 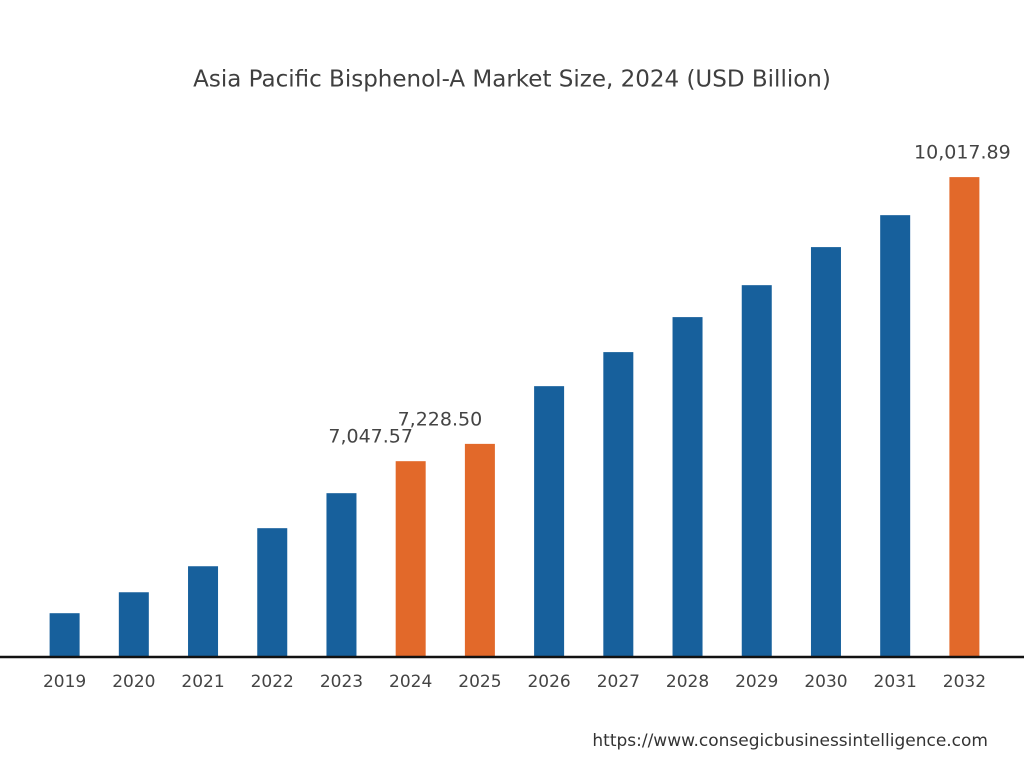 What do you see at coordinates (548, 682) in the screenshot?
I see `x-tick-label: 2026` at bounding box center [548, 682].